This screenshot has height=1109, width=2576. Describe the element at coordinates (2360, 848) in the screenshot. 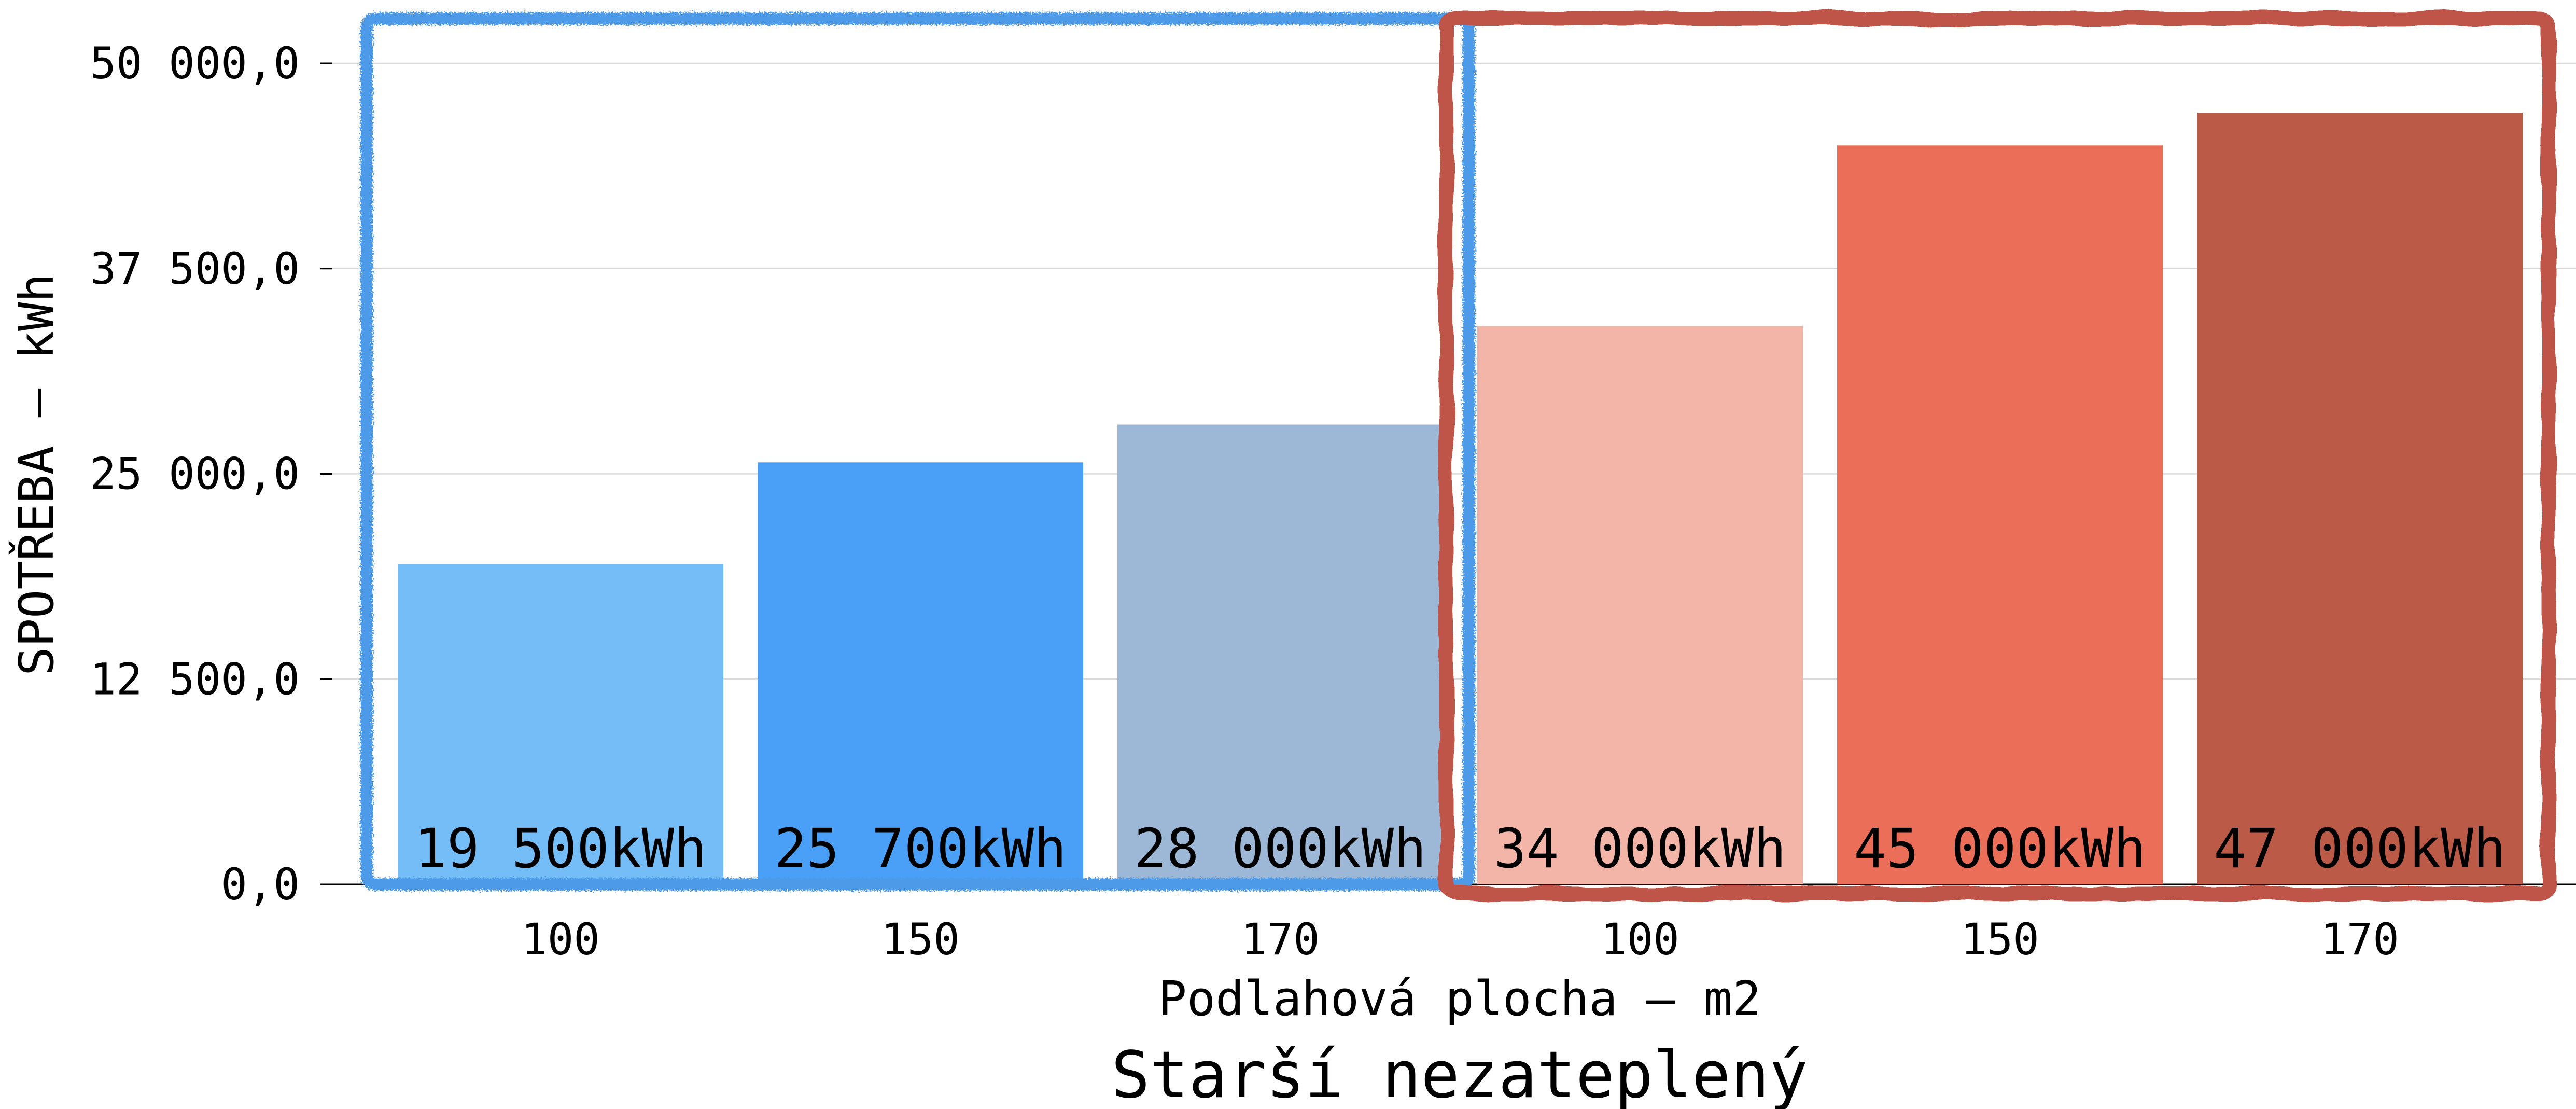

I see `bar-value-label: 47 000kWh` at that location.